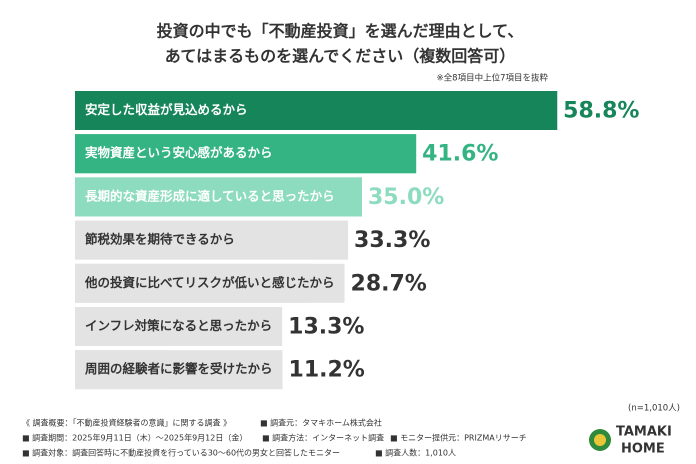  I want to click on value-label: 58.8%, so click(601, 111).